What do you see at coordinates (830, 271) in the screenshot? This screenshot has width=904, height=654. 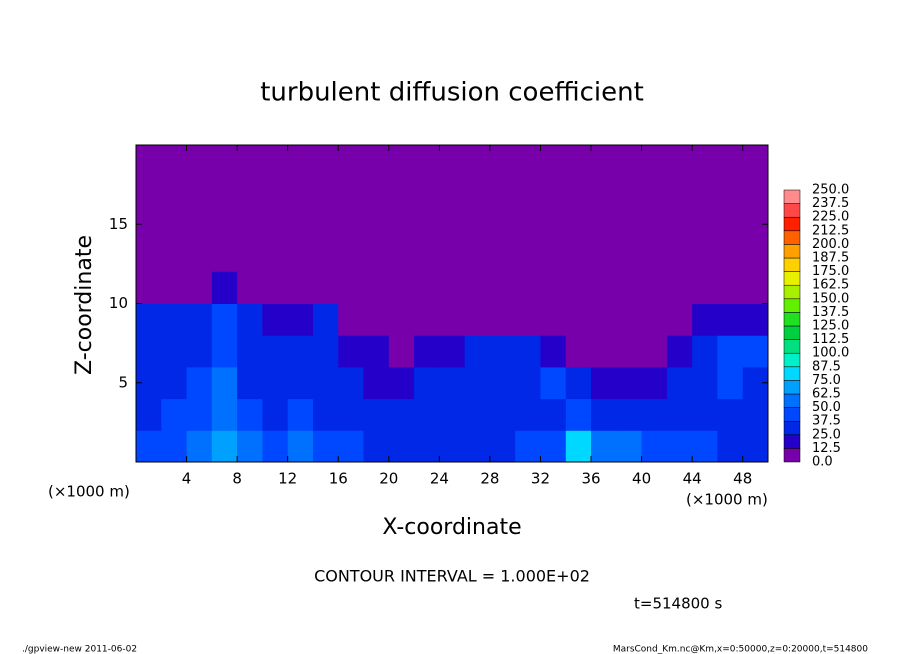 I see `colorbar-label: 175.0` at bounding box center [830, 271].